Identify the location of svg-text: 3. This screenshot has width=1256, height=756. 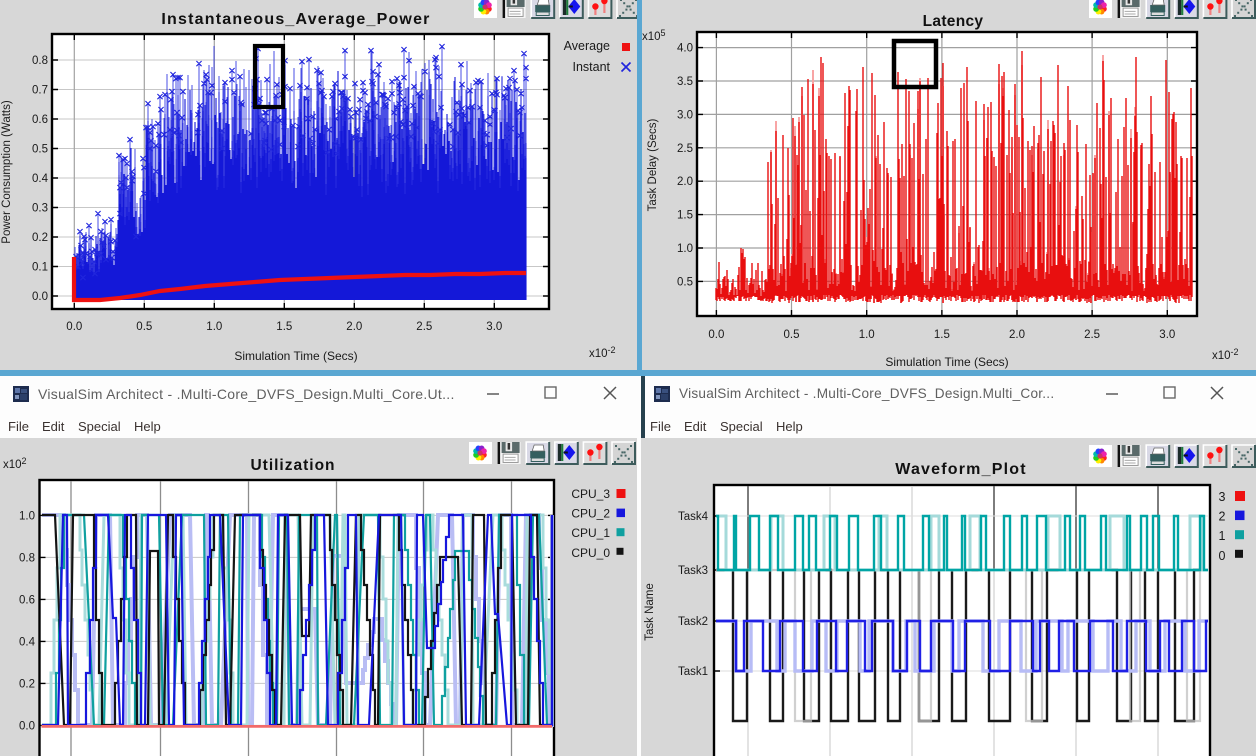
(1222, 497).